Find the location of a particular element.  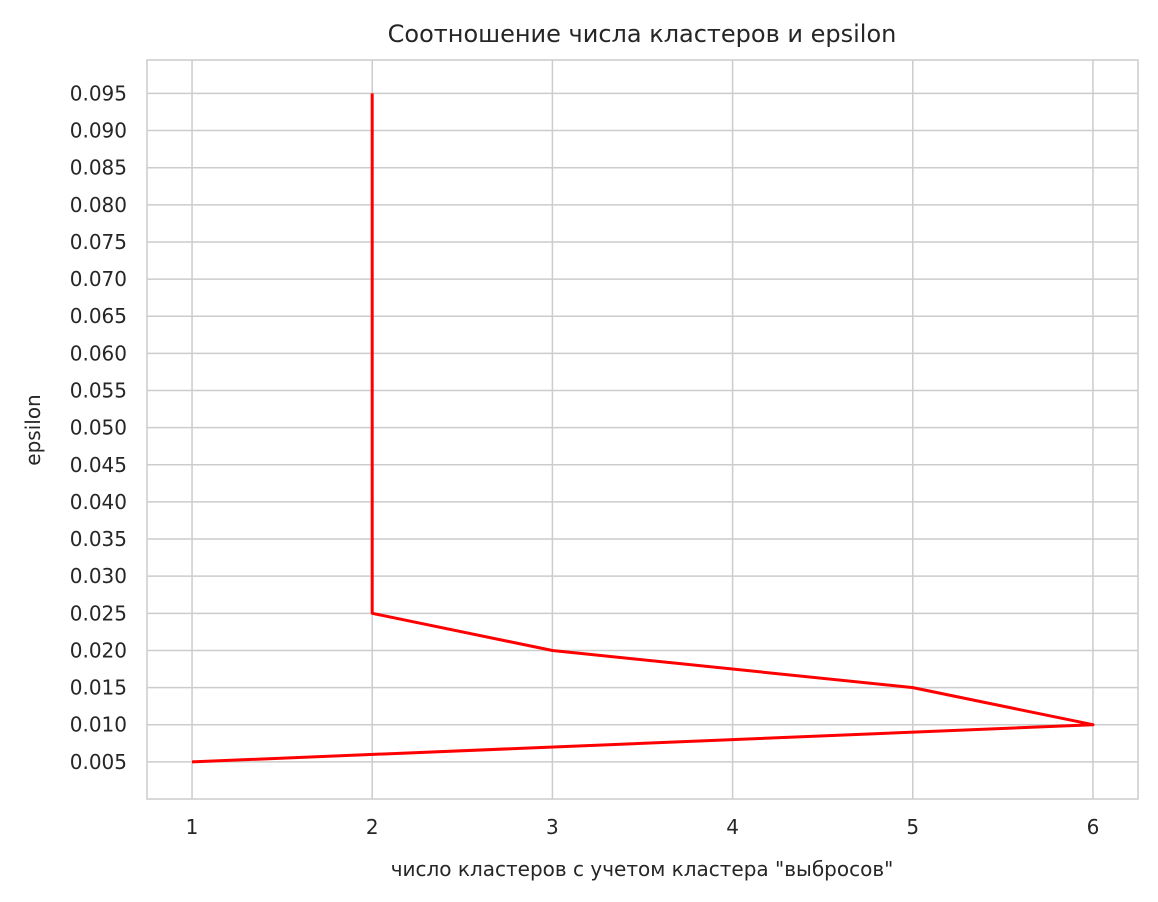

y-tick-label: 0.045 is located at coordinates (98, 465).